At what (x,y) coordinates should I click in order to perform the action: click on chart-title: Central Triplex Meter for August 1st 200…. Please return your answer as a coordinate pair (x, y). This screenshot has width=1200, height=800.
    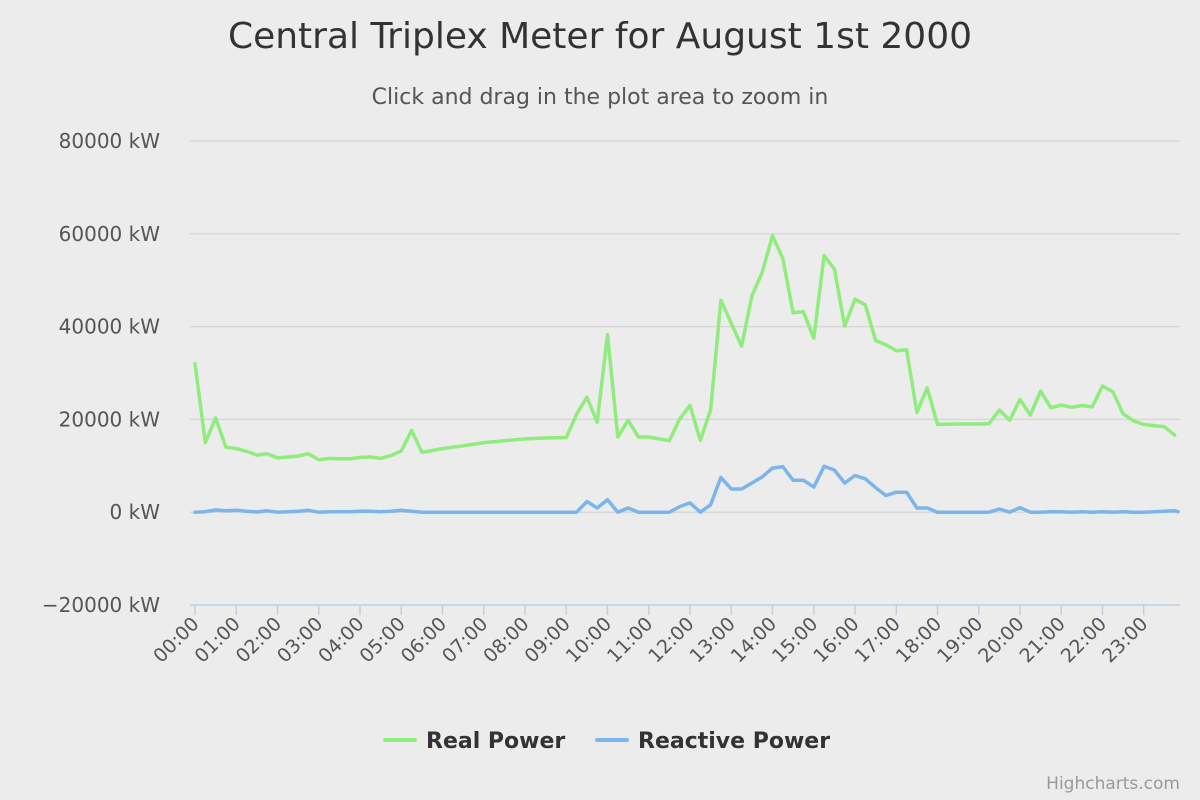
    Looking at the image, I should click on (600, 36).